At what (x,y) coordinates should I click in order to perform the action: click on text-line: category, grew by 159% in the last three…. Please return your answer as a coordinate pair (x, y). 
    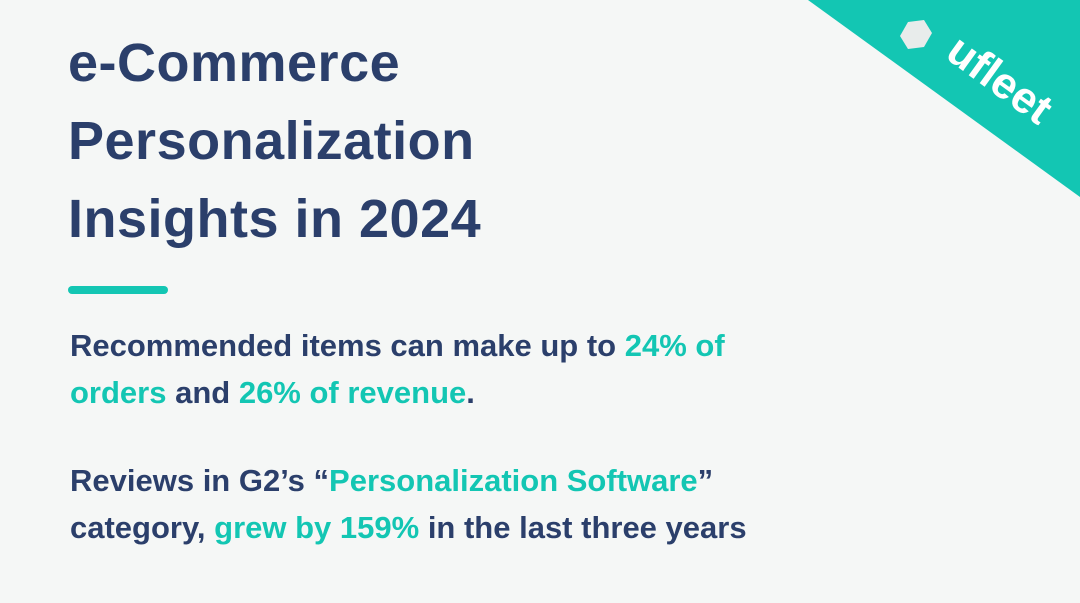
    Looking at the image, I should click on (408, 527).